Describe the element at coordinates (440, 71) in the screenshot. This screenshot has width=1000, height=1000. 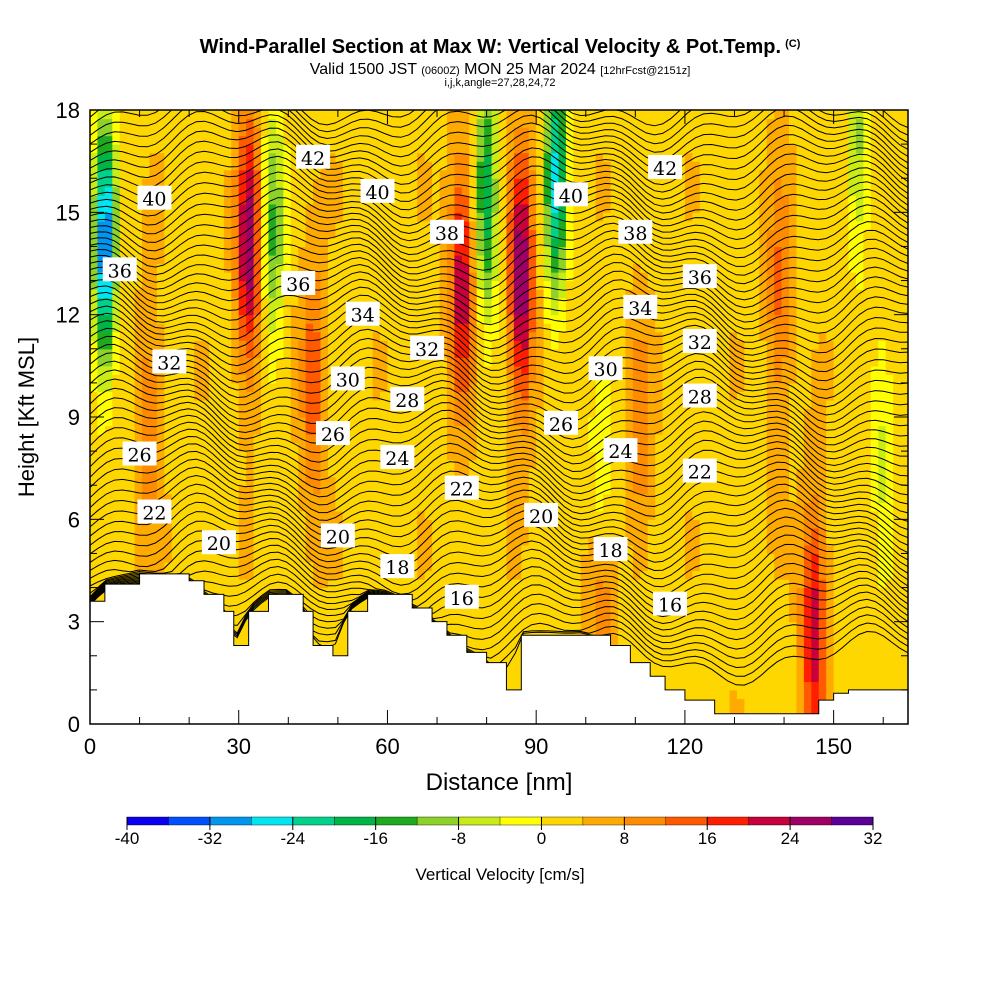
I see `valid-utc-label: (0600Z)` at that location.